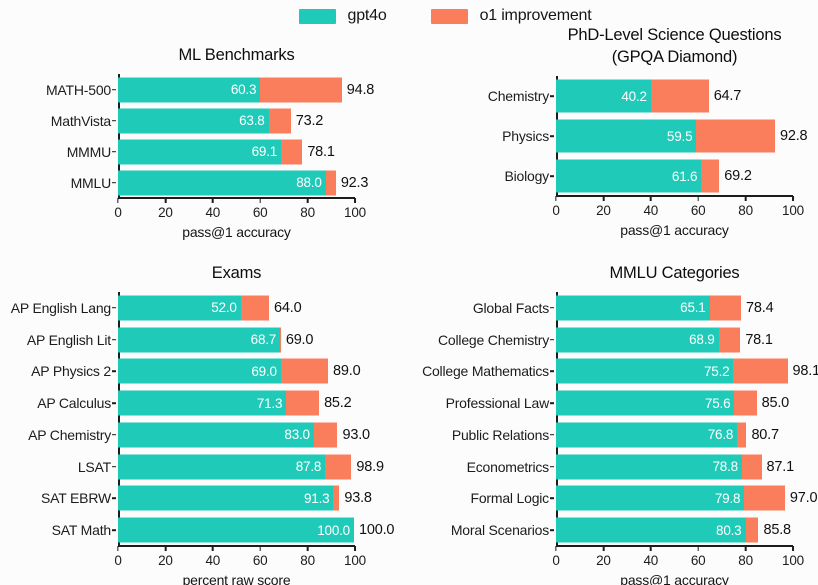 This screenshot has height=585, width=818. What do you see at coordinates (793, 207) in the screenshot?
I see `x-tick: 100` at bounding box center [793, 207].